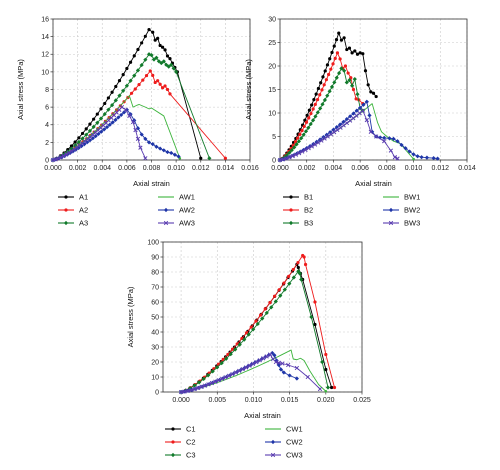 This screenshot has width=500, height=470. I want to click on series-line-C3, so click(254, 331).